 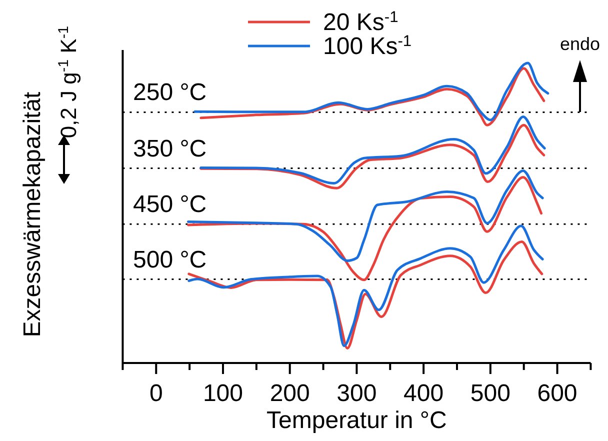 I want to click on x-tick-label: 400, so click(x=424, y=393).